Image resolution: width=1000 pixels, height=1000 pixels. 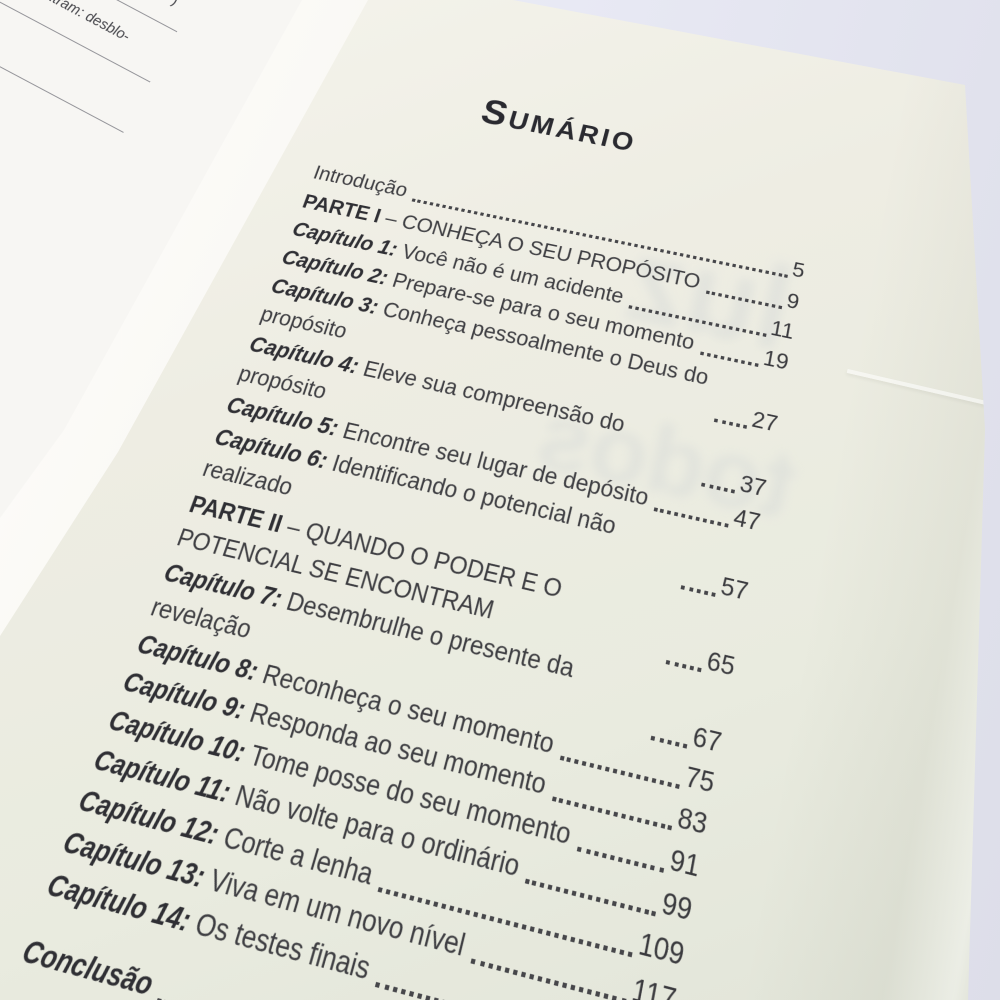 I want to click on toc-title-rest: UMÁRIO, so click(x=572, y=131).